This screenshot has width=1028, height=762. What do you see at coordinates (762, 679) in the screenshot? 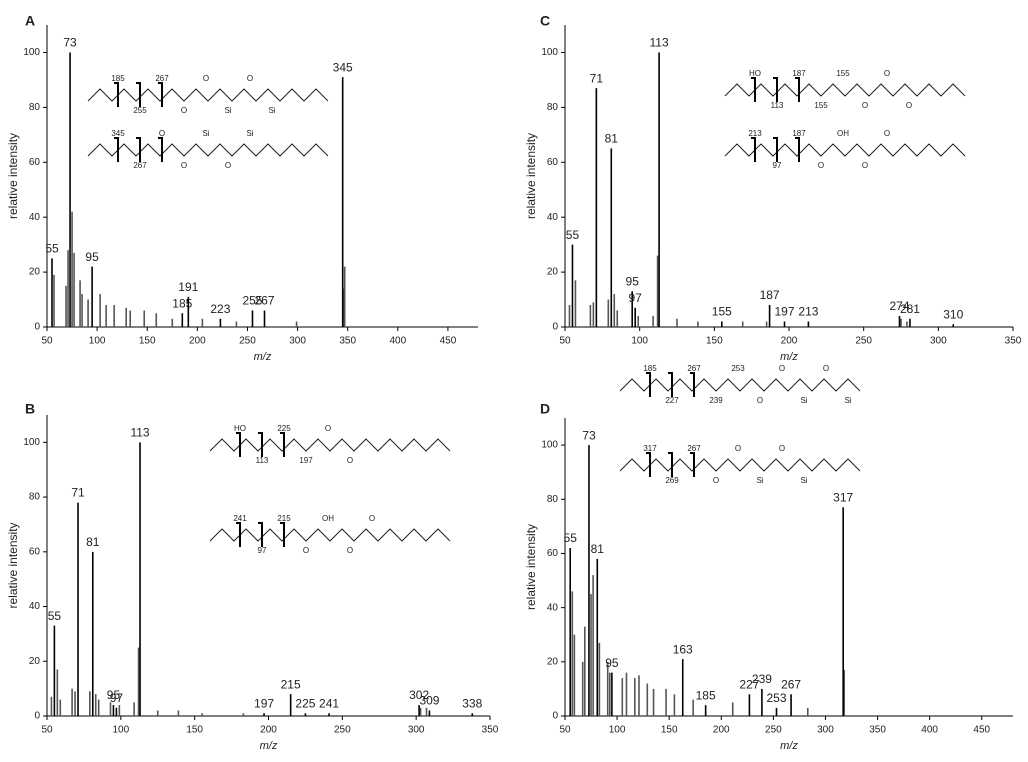
I see `peak-label: 239` at bounding box center [762, 679].